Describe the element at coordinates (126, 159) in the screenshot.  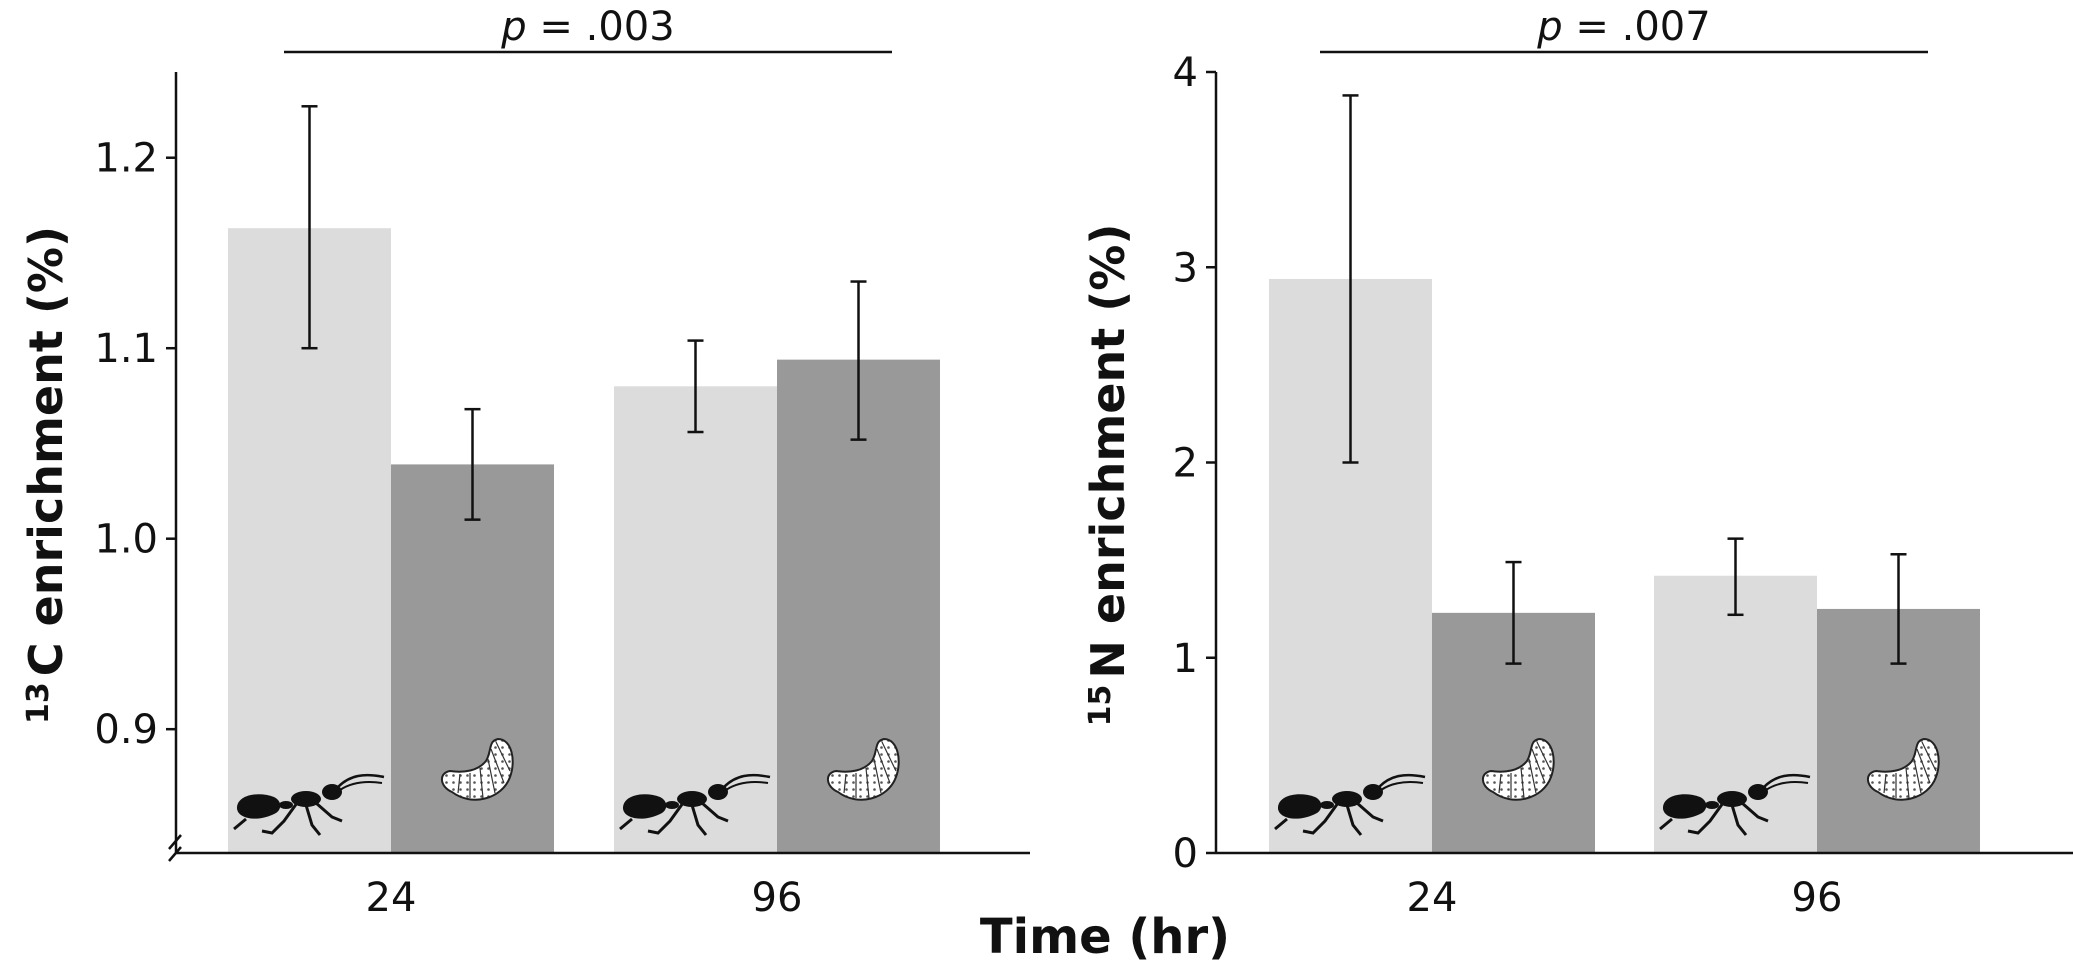
I see `y-tick-label: 1.2` at that location.